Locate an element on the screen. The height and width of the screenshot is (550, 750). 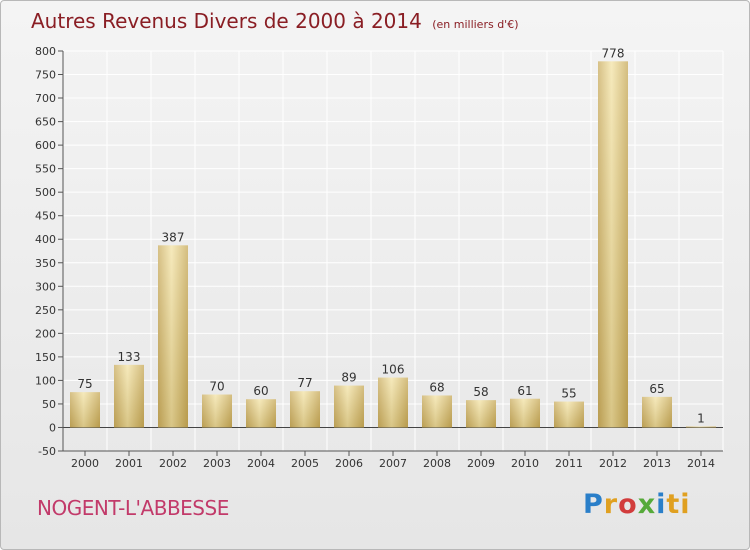
logo-letter: ti is located at coordinates (678, 504).